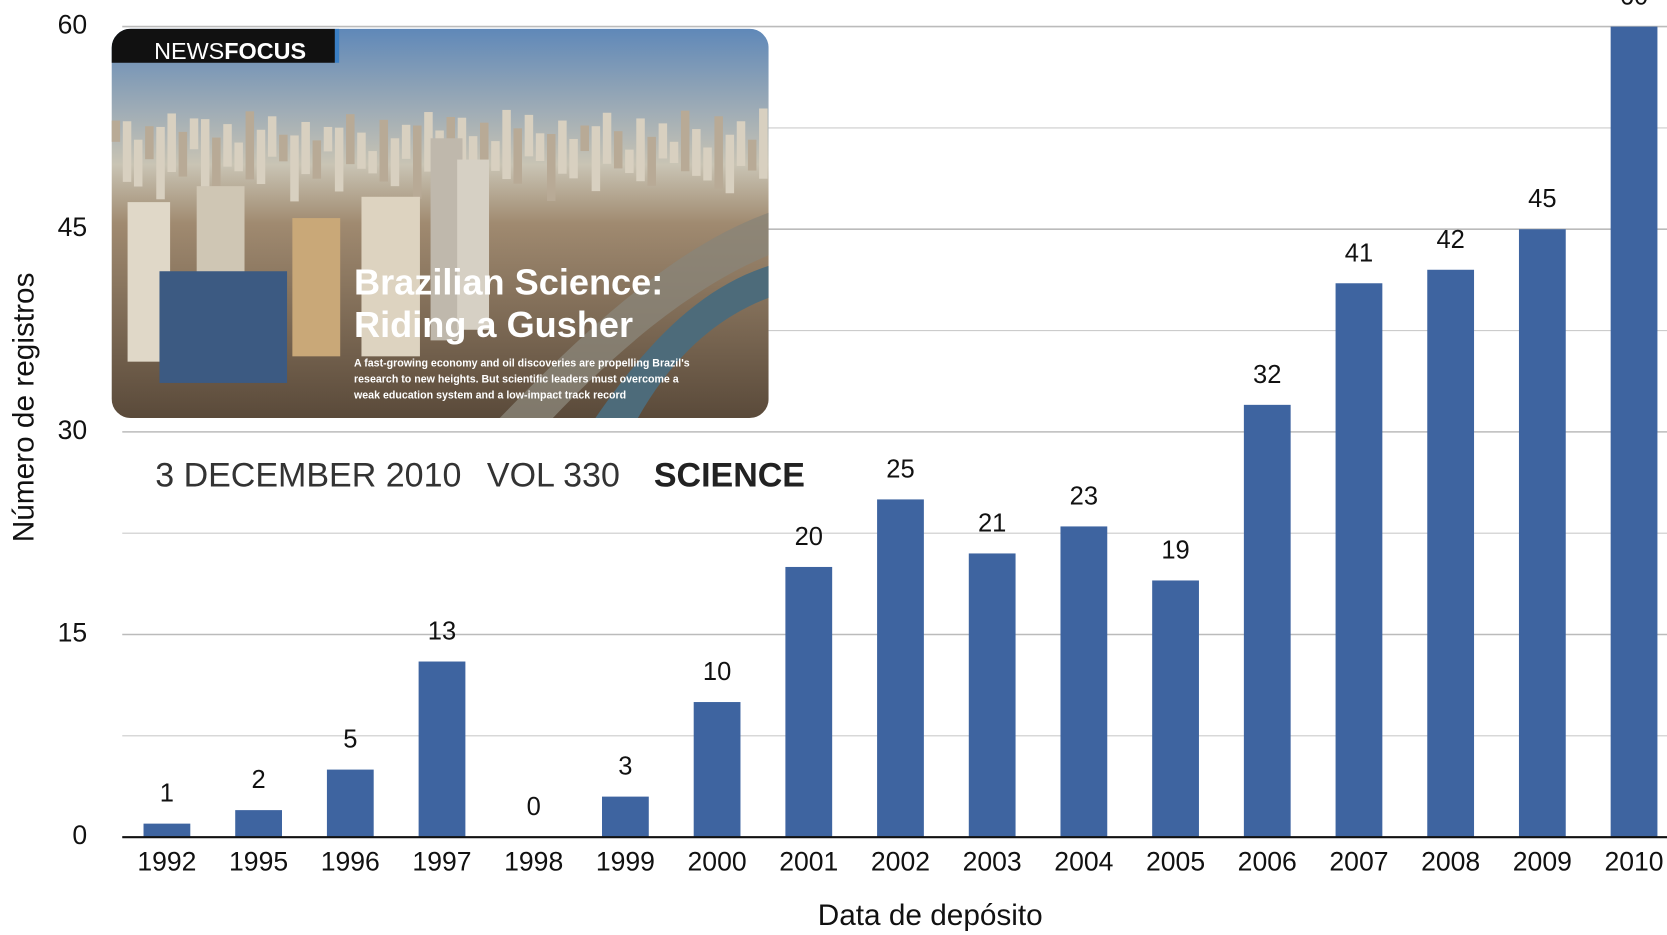 The image size is (1667, 935). What do you see at coordinates (533, 862) in the screenshot?
I see `x-tick-label: 1998` at bounding box center [533, 862].